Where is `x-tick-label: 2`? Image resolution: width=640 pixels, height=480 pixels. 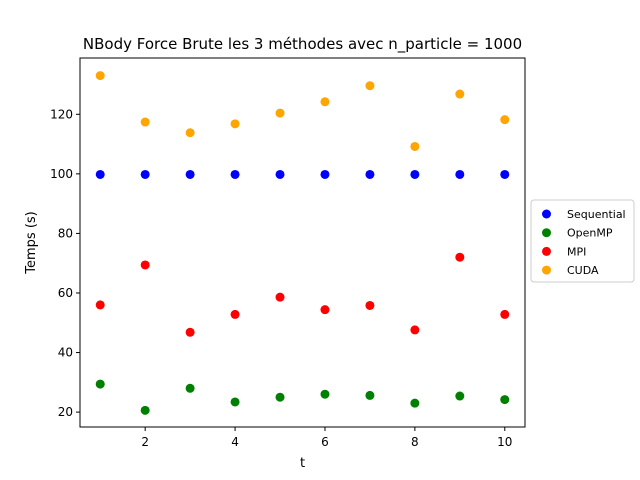
x-tick-label: 2 is located at coordinates (145, 442).